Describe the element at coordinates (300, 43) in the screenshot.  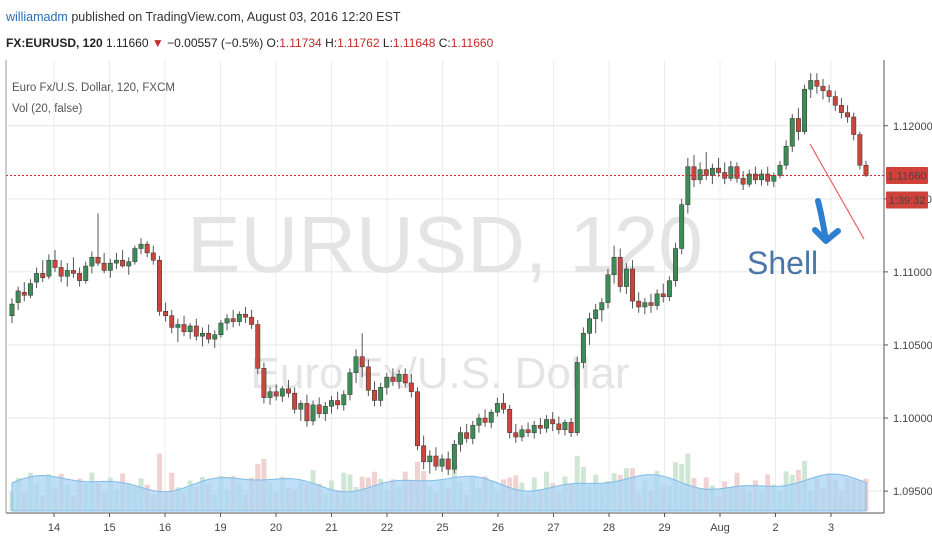
I see `open-value: 1.11734` at that location.